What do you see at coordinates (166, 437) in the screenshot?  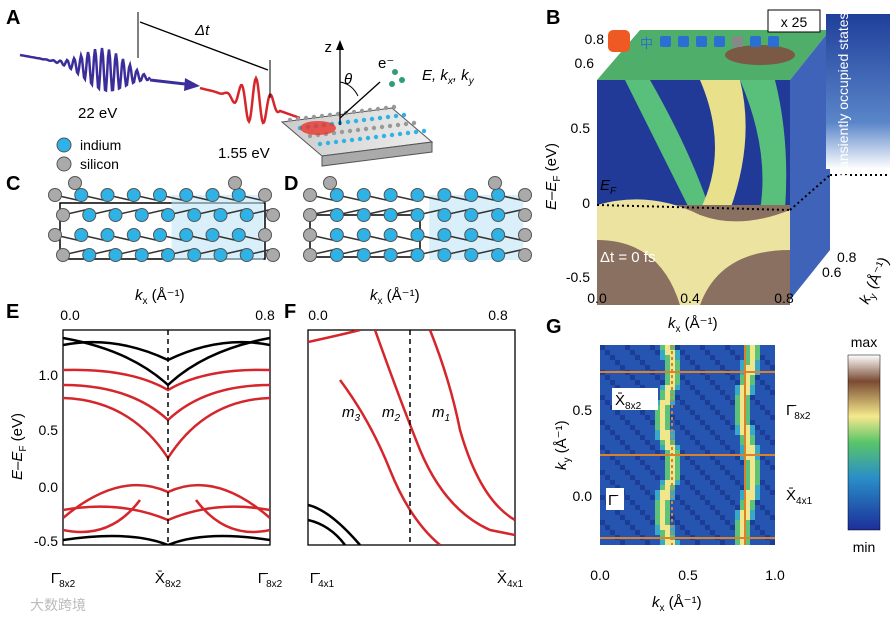 I see `plot-frame` at bounding box center [166, 437].